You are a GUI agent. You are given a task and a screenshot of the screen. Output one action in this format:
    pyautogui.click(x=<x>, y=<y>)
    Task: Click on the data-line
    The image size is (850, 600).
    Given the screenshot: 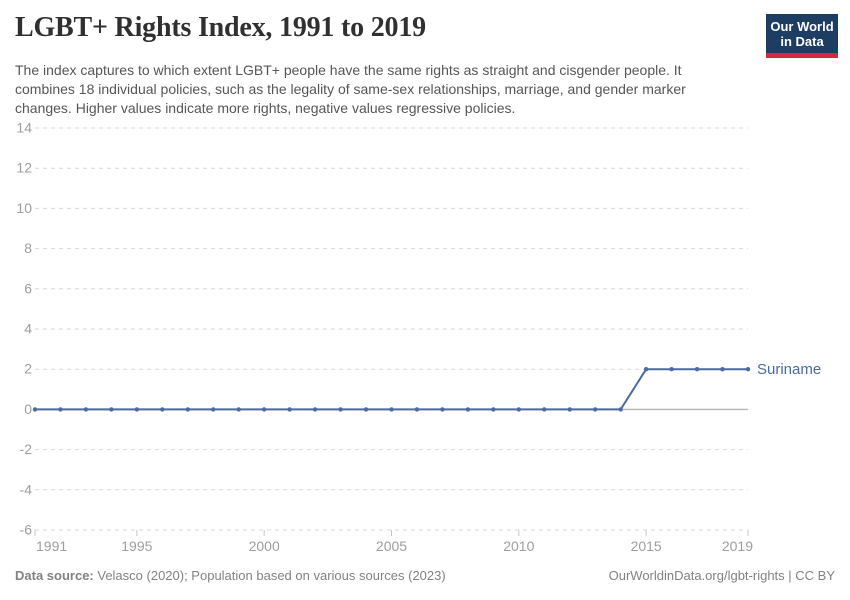 What is the action you would take?
    pyautogui.click(x=391, y=389)
    